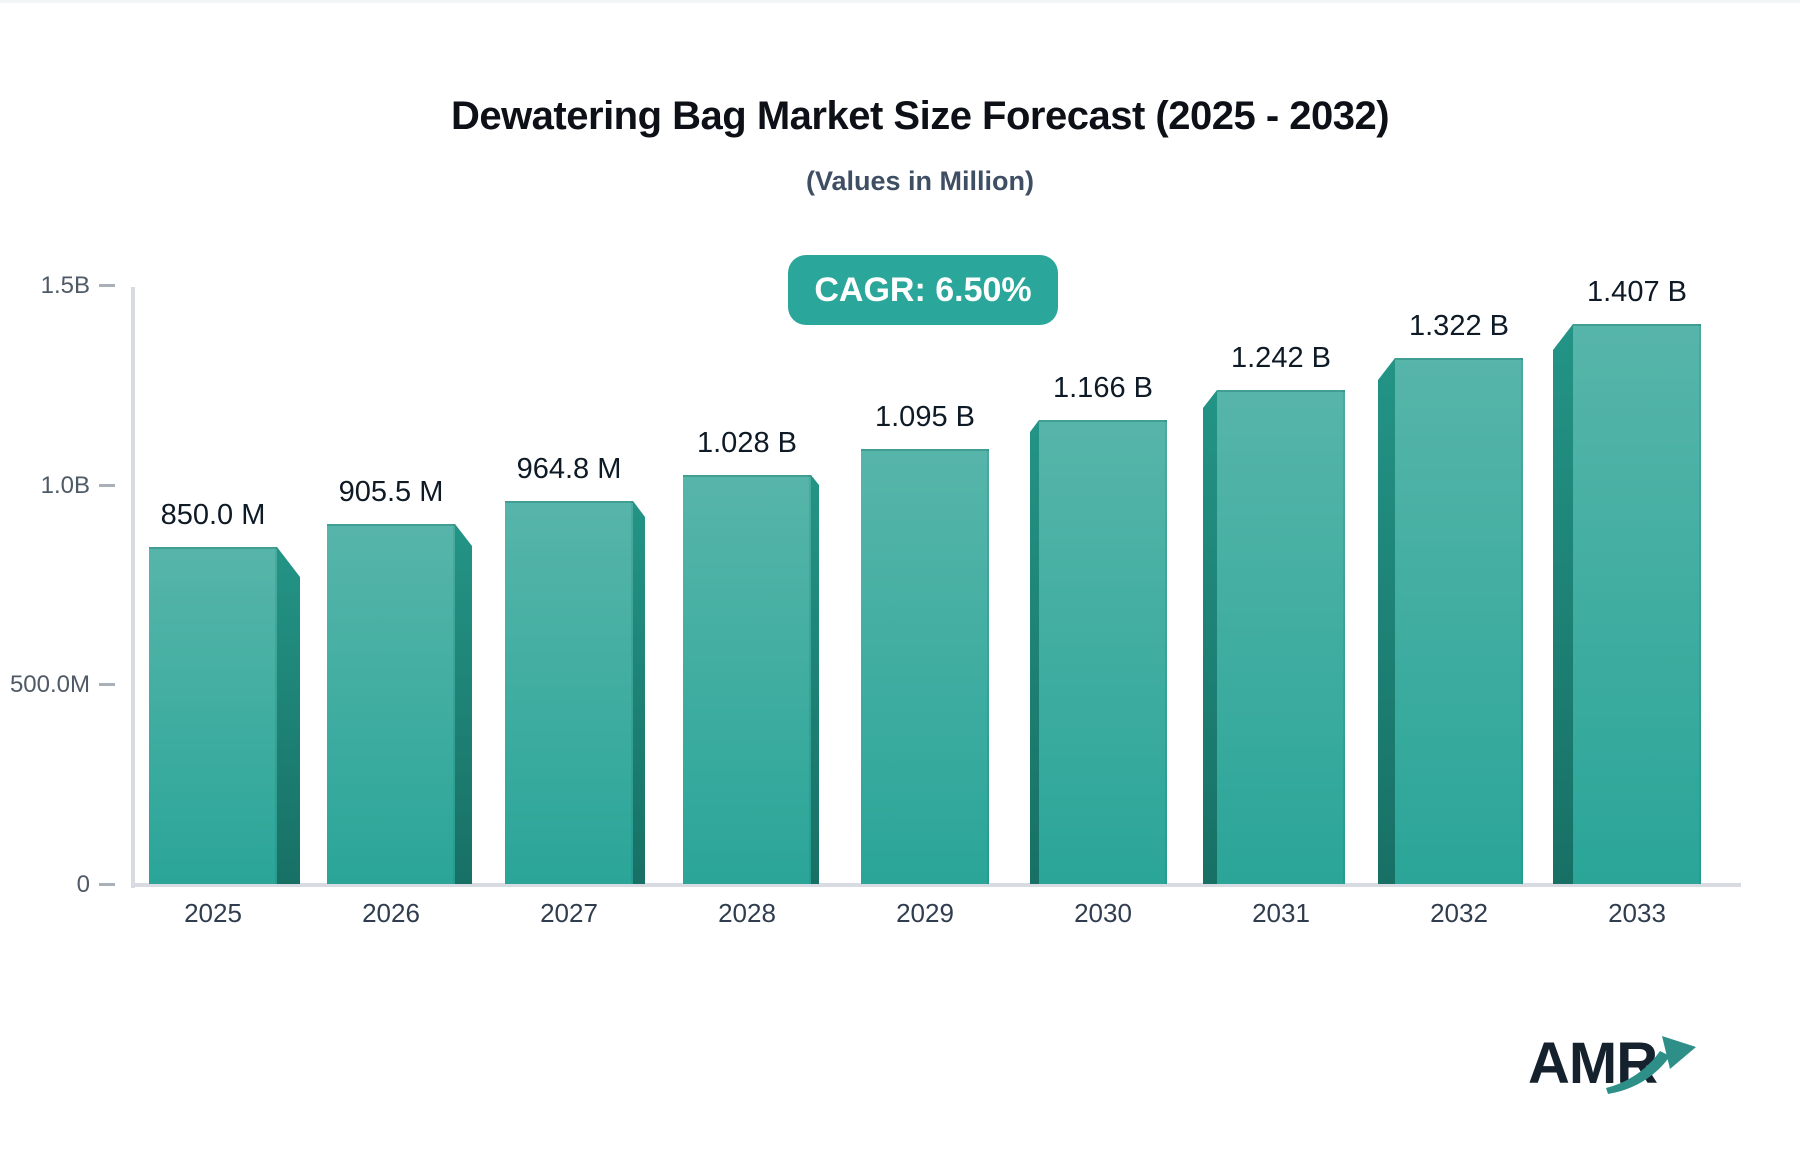 The width and height of the screenshot is (1800, 1156). Describe the element at coordinates (49, 684) in the screenshot. I see `y-axis-tick-label: 500.0M` at that location.